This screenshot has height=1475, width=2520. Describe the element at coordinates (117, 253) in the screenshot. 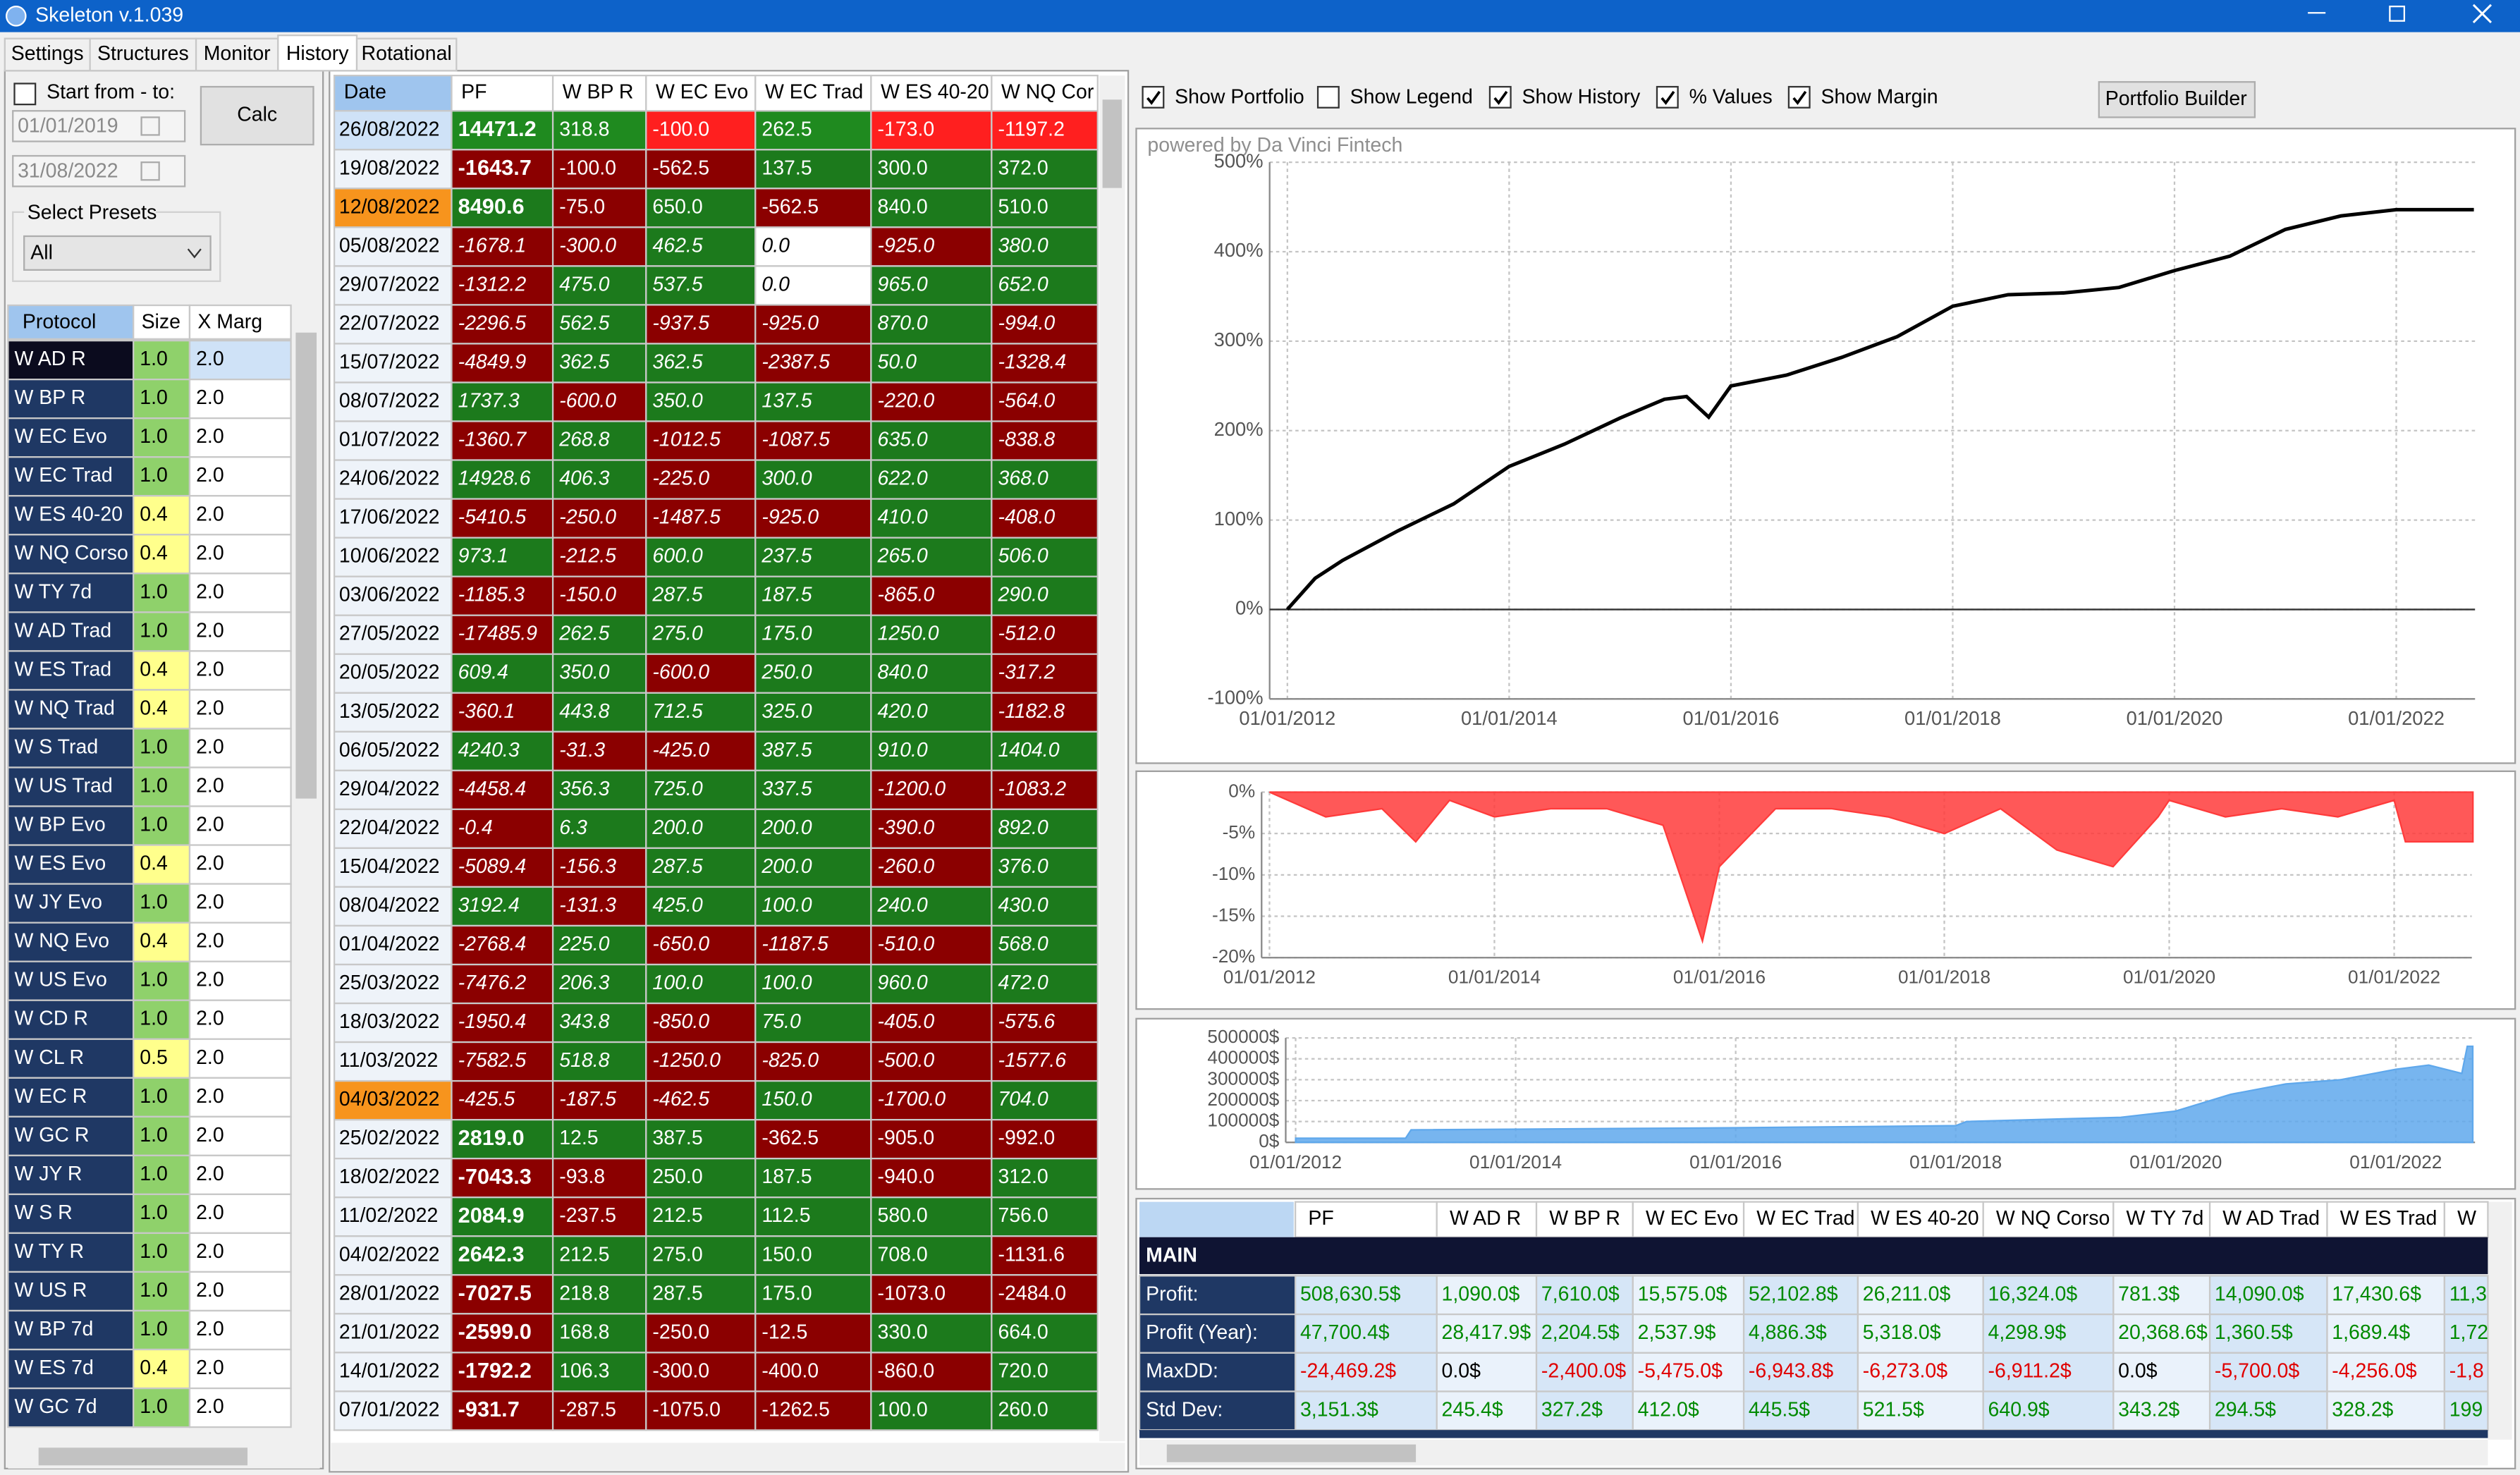

I see `presets-combo` at that location.